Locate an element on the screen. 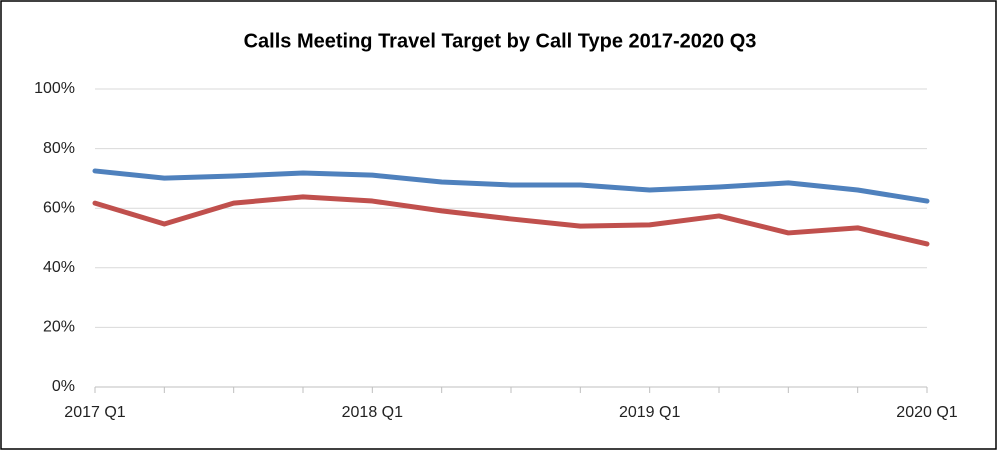 This screenshot has height=450, width=997. y-tick-label: 40% is located at coordinates (59, 267).